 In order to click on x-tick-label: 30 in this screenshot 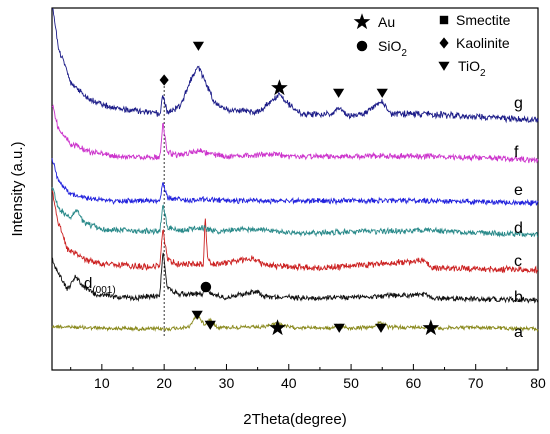, I will do `click(227, 383)`.